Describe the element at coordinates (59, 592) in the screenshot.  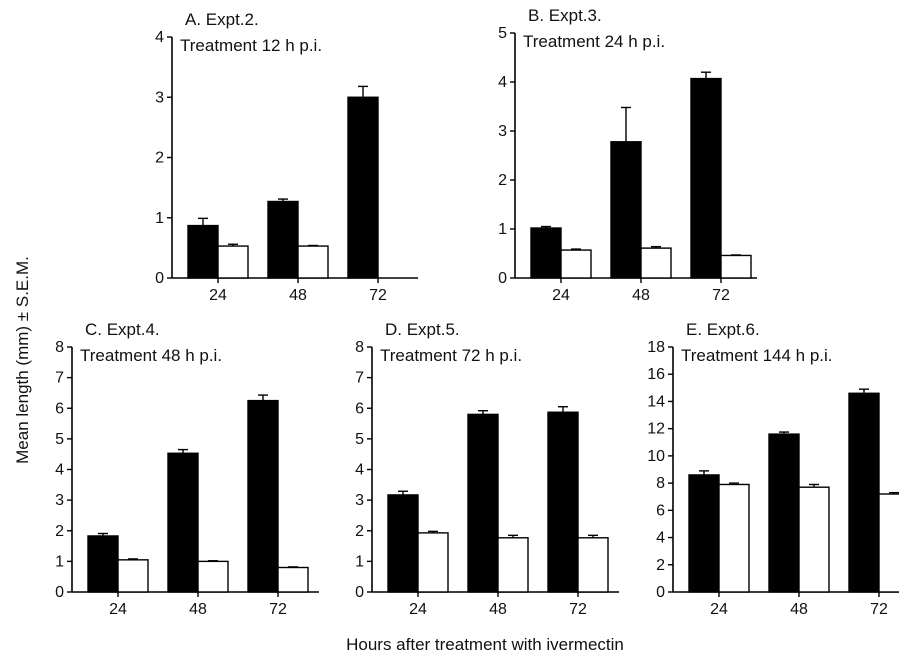
I see `panel-c-y-tick-label: 0` at that location.